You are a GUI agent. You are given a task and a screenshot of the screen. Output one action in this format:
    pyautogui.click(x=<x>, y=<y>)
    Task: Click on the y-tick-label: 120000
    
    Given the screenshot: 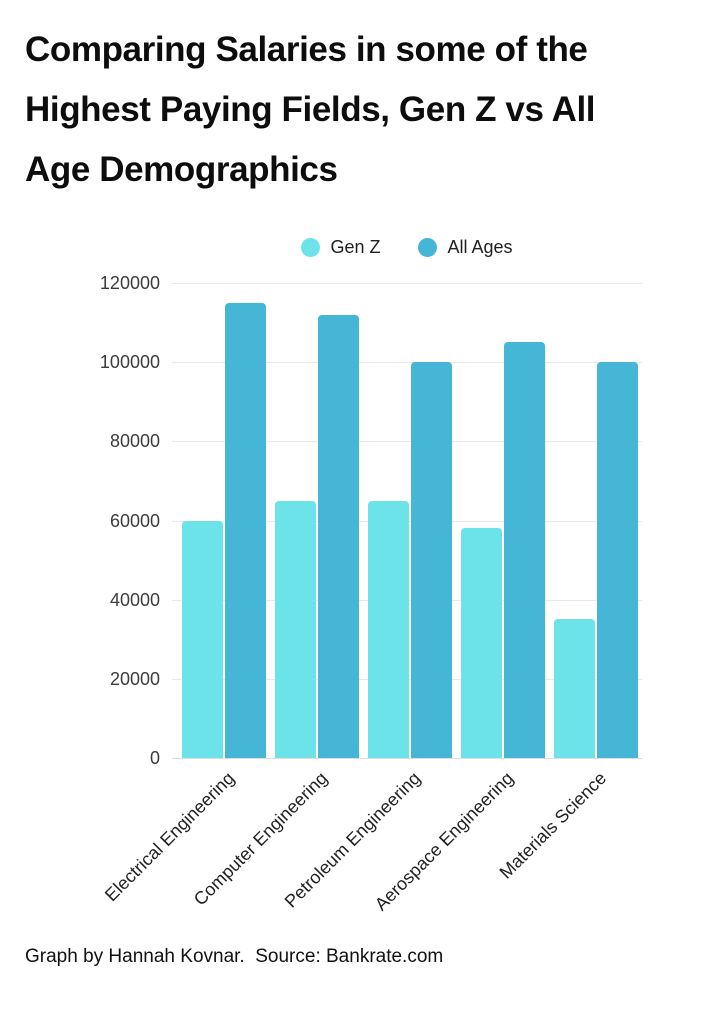 What is the action you would take?
    pyautogui.click(x=129, y=283)
    